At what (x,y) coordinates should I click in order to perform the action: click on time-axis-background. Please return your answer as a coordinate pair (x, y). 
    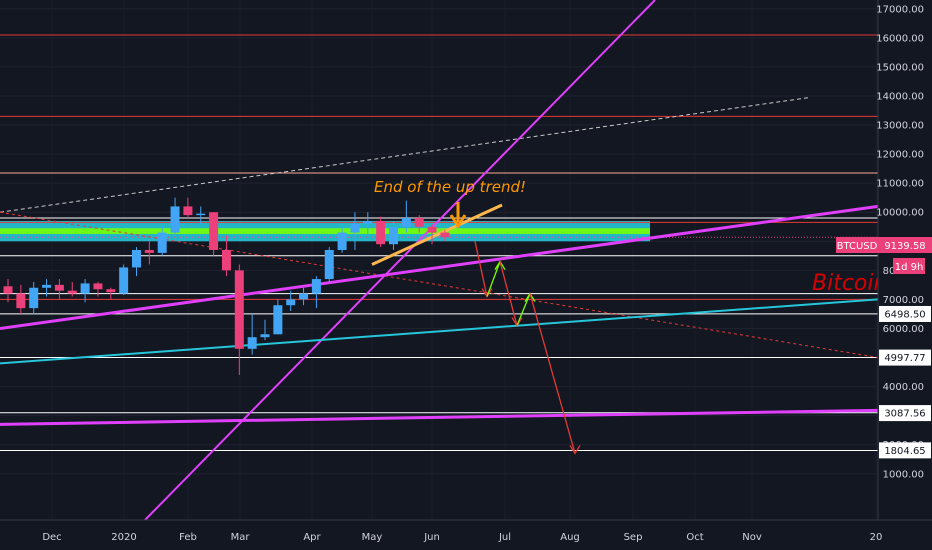
    Looking at the image, I should click on (466, 535).